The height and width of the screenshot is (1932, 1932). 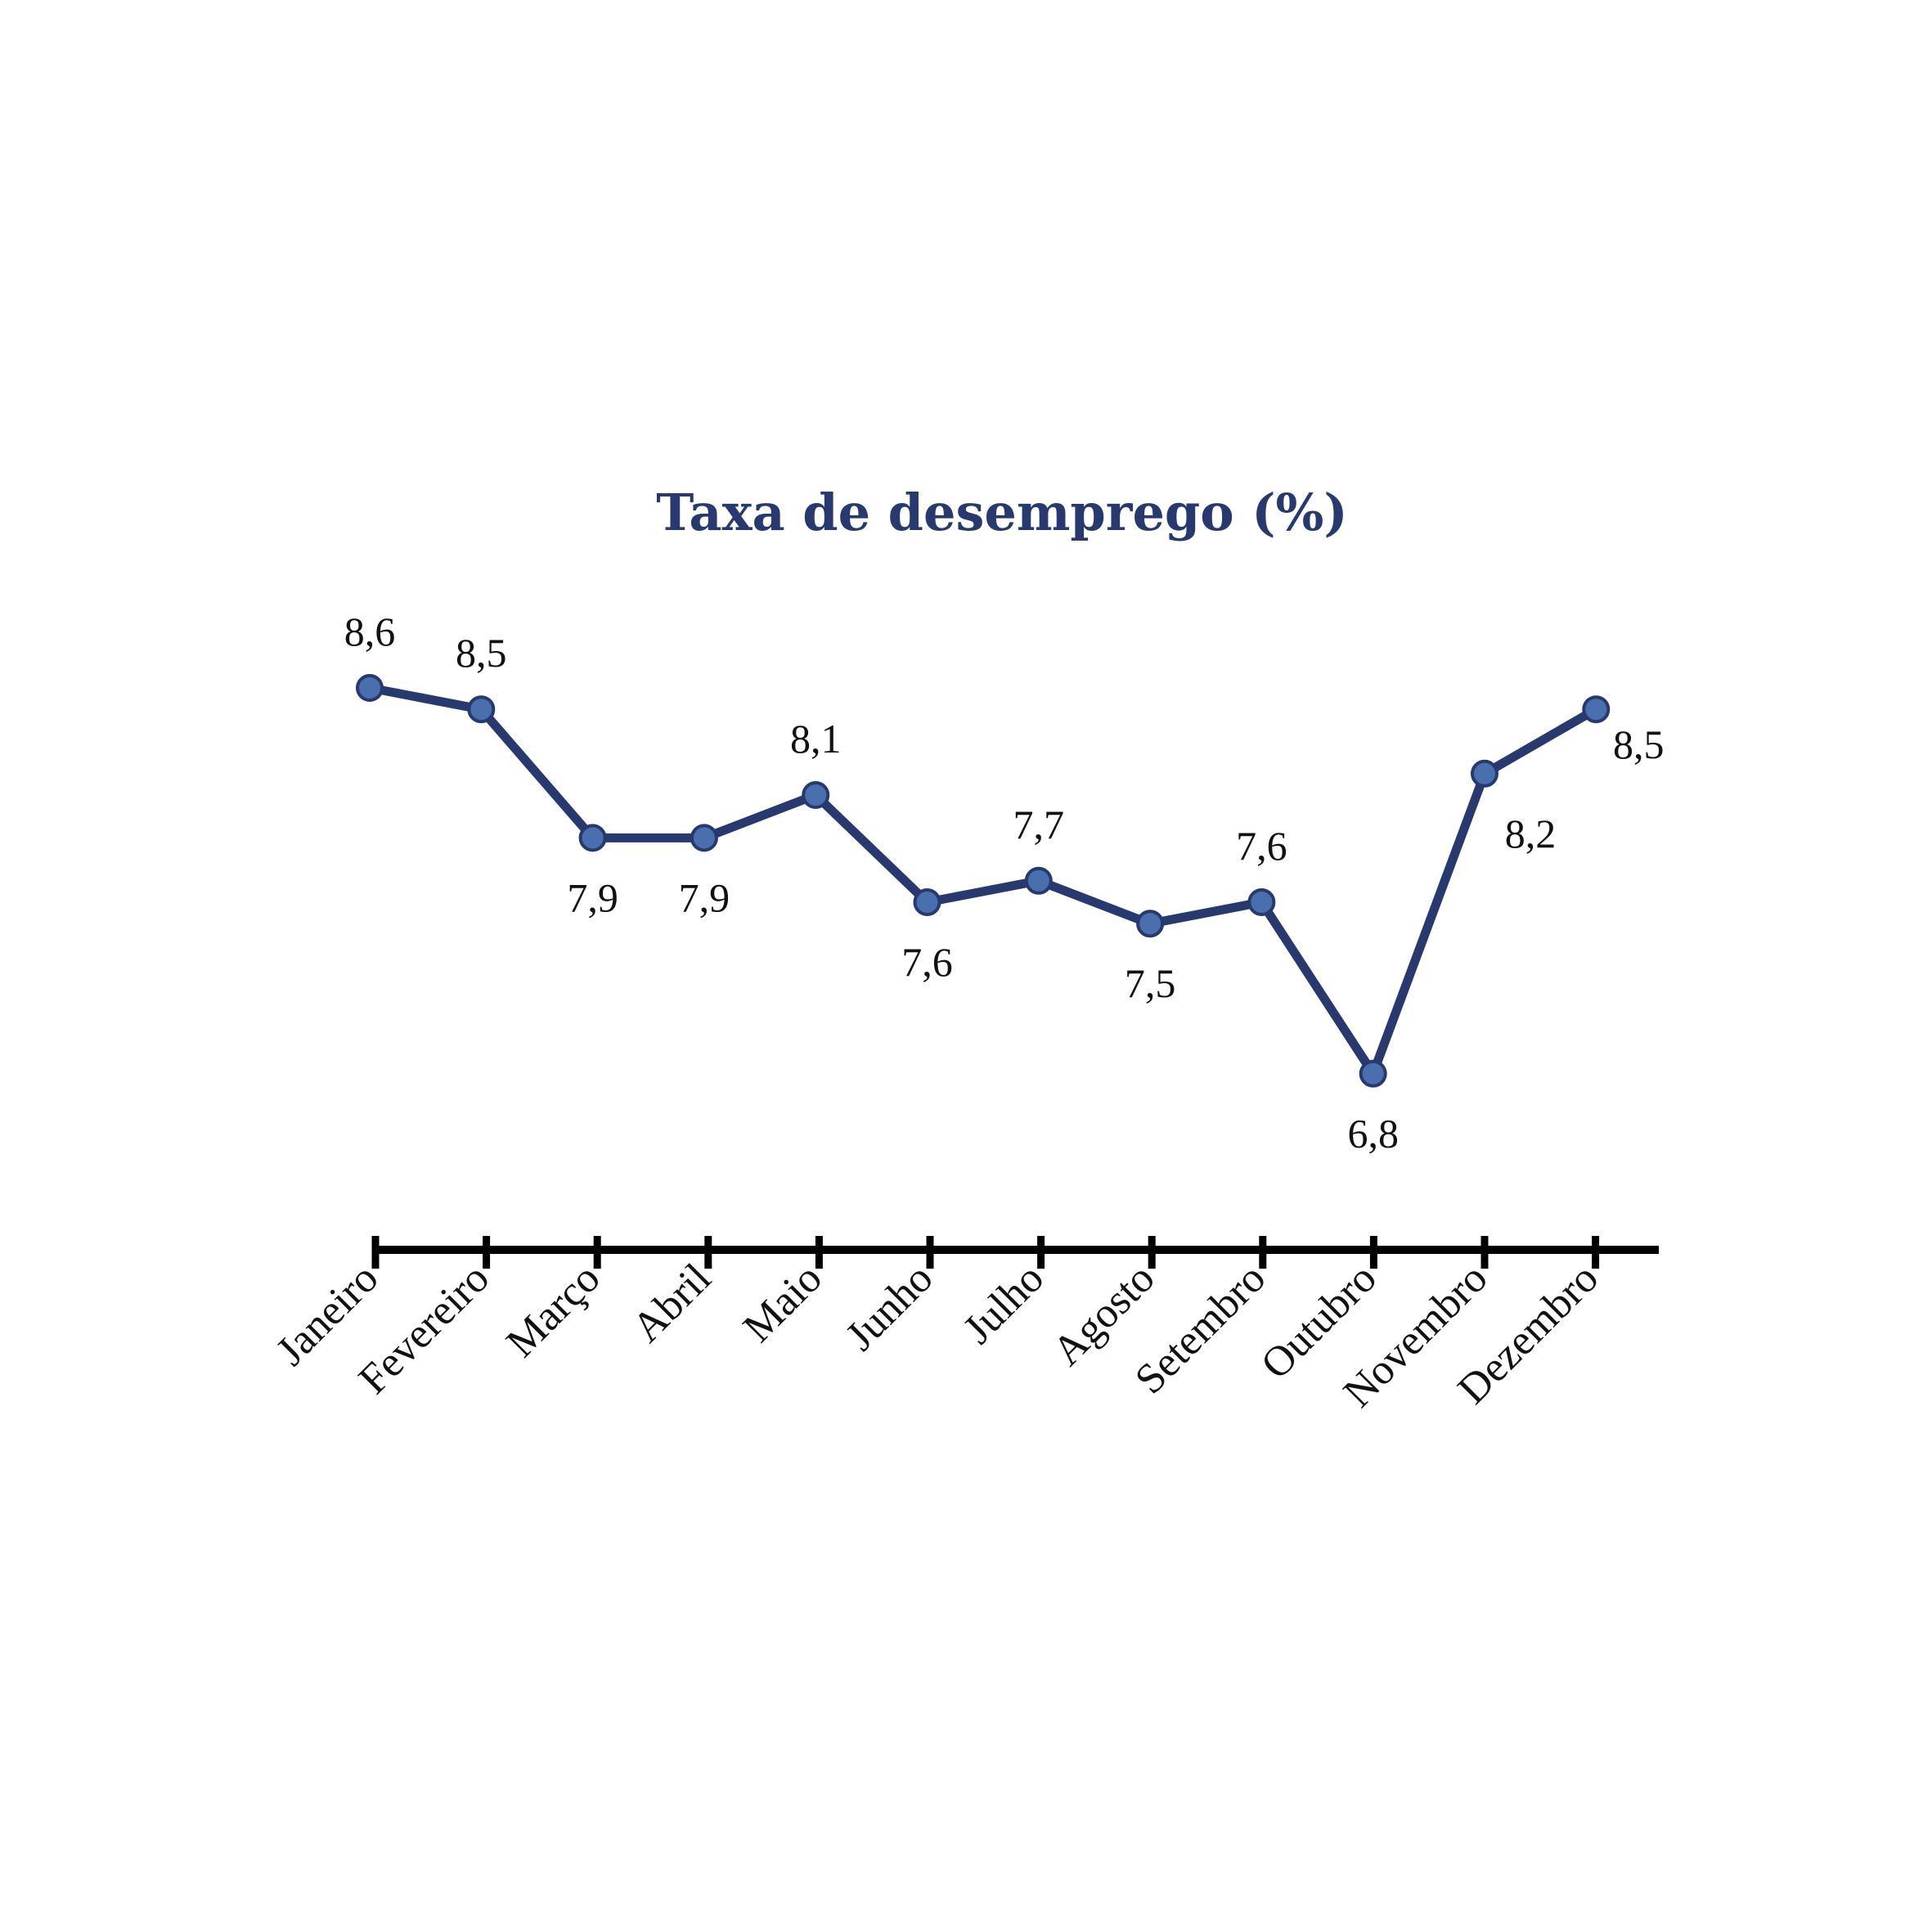 I want to click on x-tick-label-4: Abril, so click(x=672, y=1303).